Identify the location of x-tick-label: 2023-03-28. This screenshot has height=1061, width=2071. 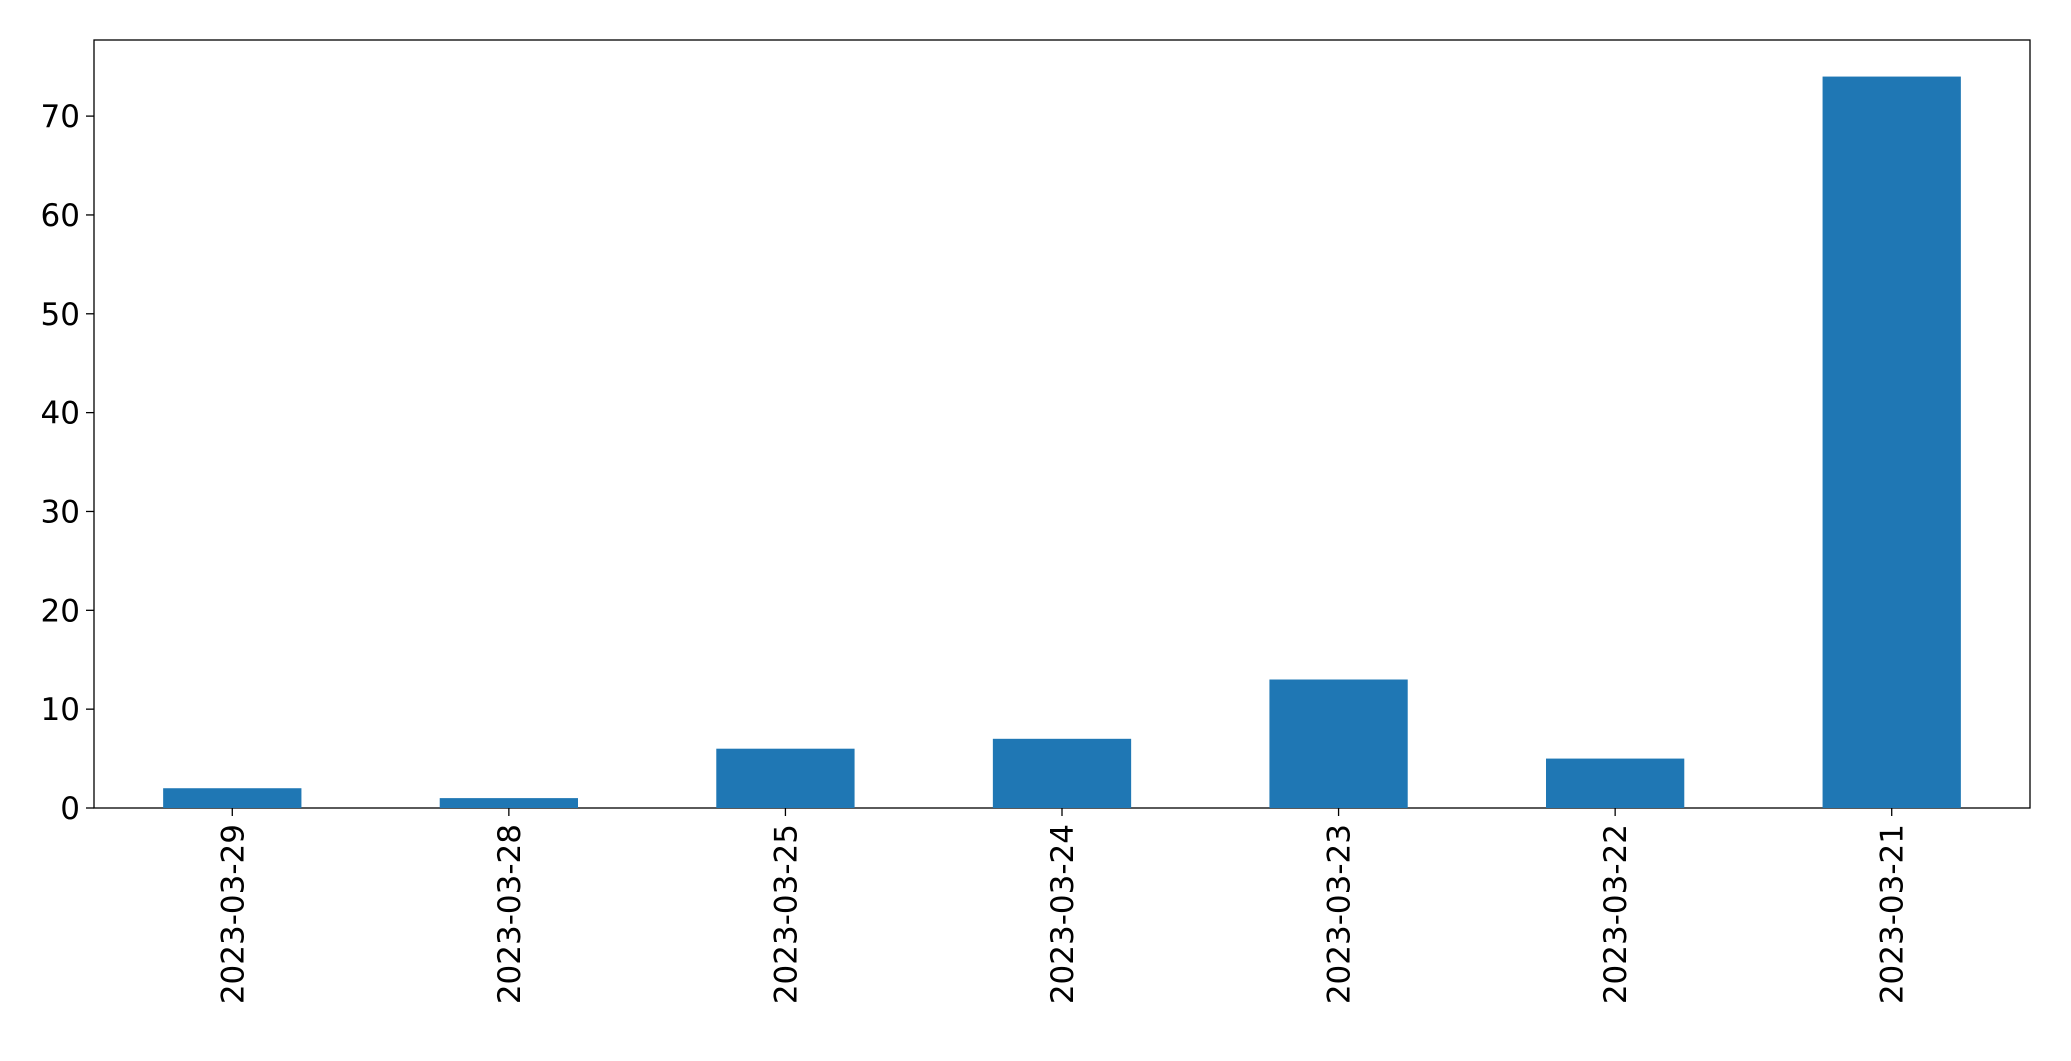
(510, 914).